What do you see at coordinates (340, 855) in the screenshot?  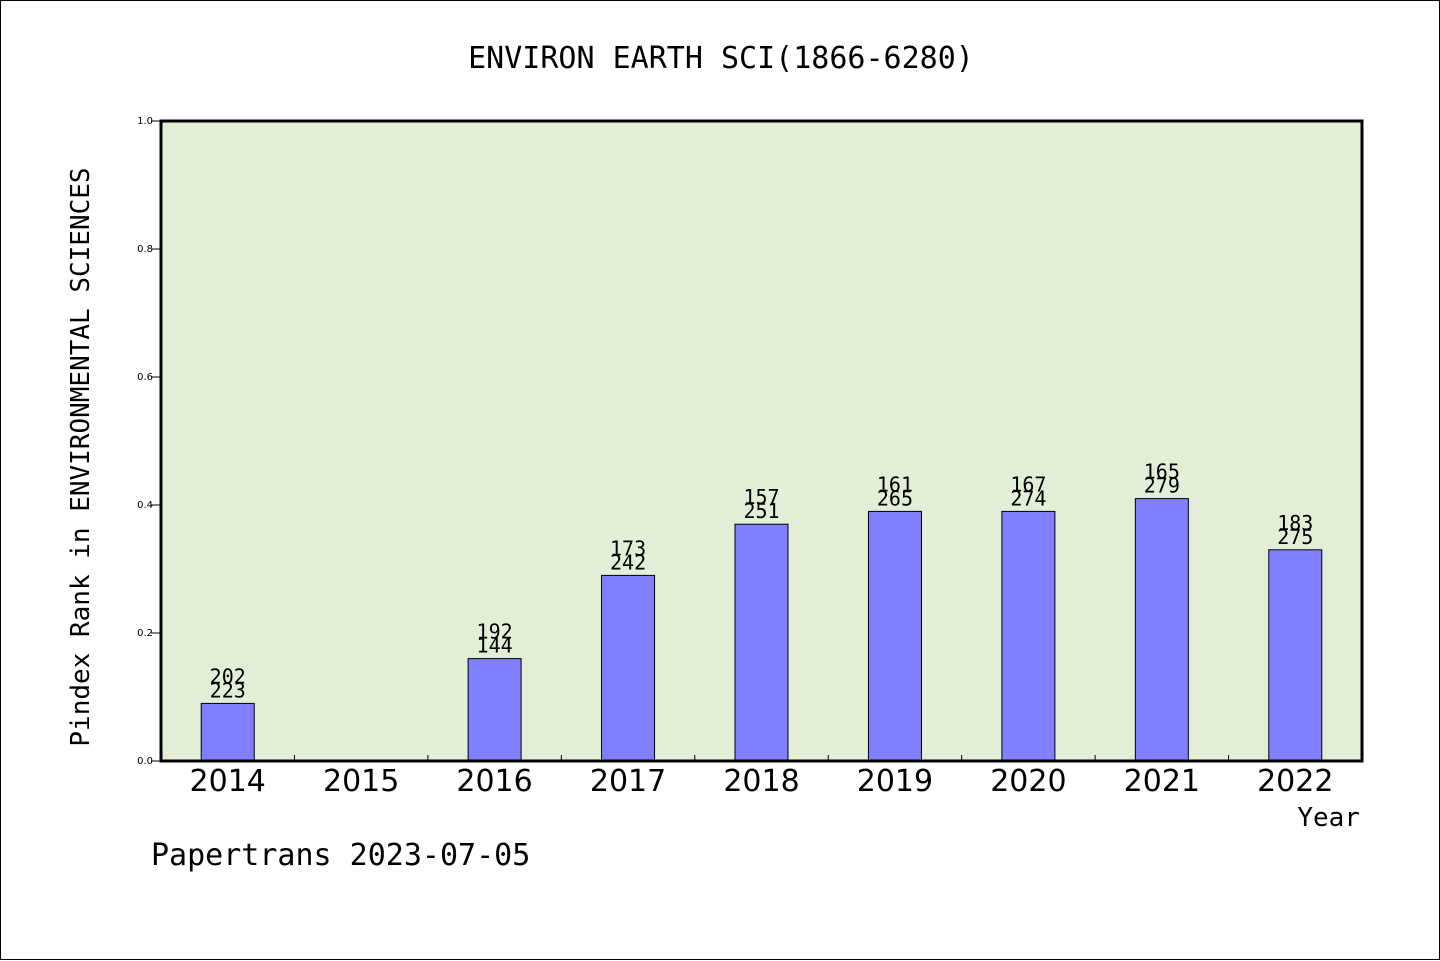 I see `footer-credit: Papertrans 2023-07-05` at bounding box center [340, 855].